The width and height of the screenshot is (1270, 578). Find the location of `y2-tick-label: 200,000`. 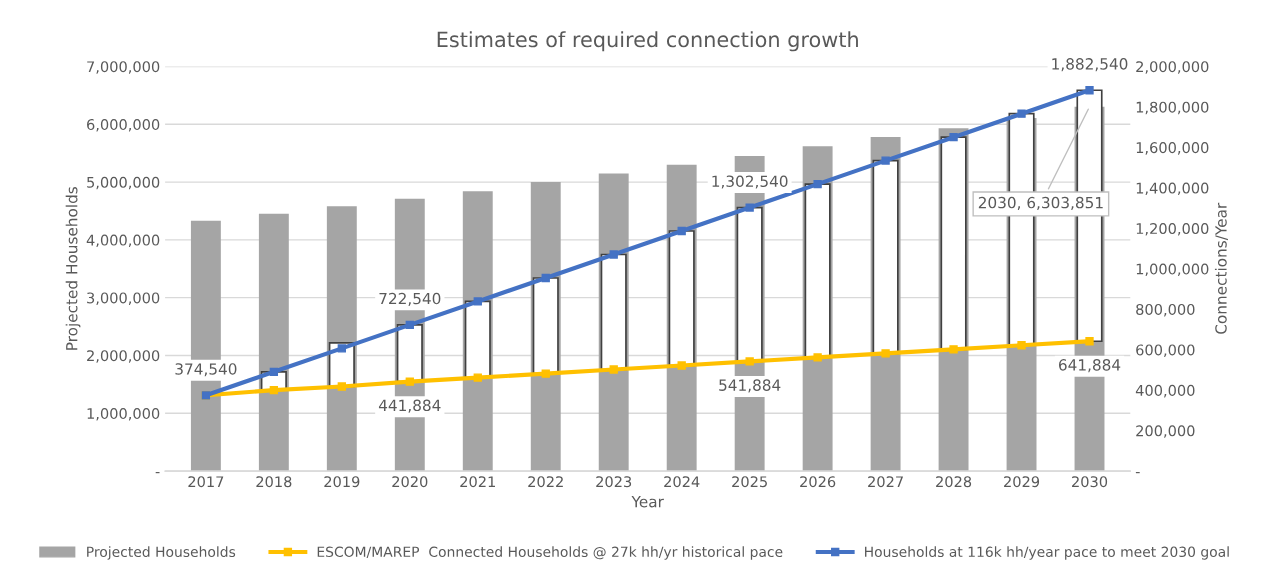

y2-tick-label: 200,000 is located at coordinates (1165, 431).